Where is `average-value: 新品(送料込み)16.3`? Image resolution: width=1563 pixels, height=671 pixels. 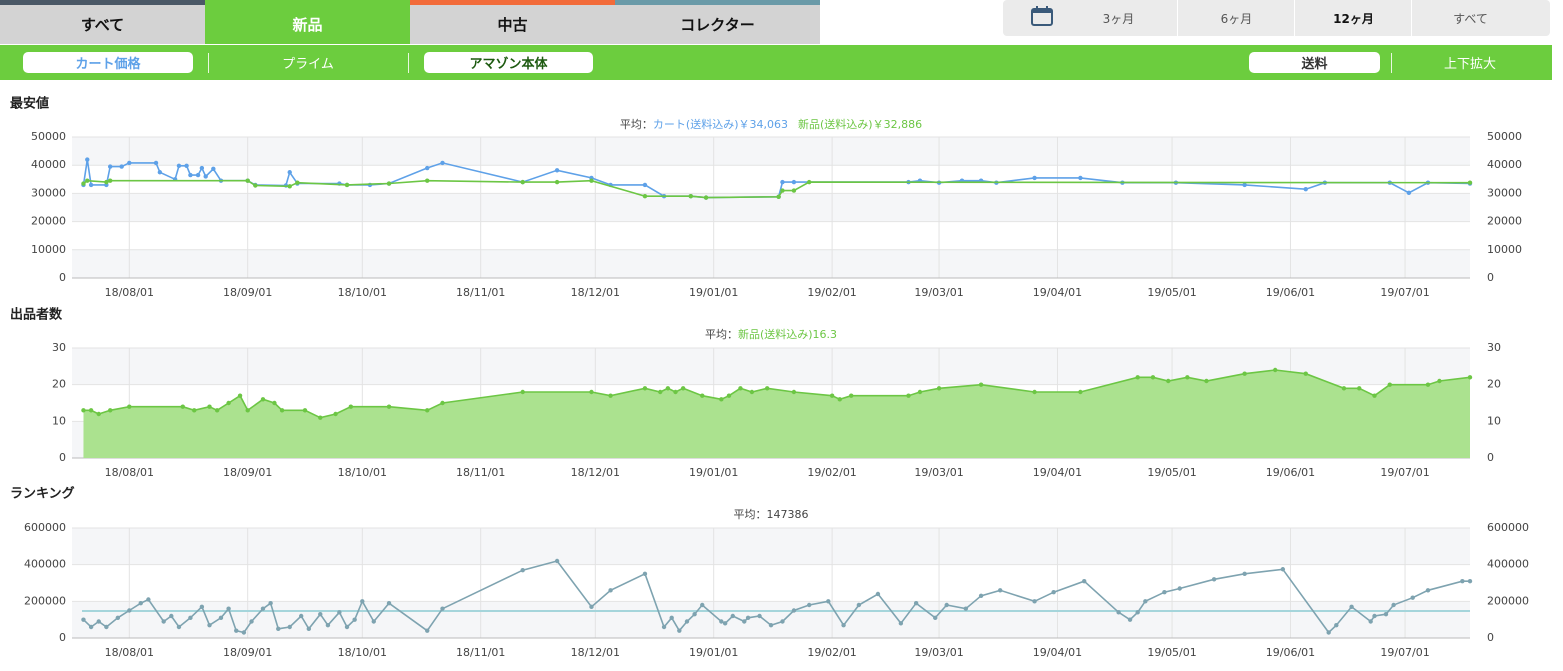
average-value: 新品(送料込み)16.3 is located at coordinates (787, 334).